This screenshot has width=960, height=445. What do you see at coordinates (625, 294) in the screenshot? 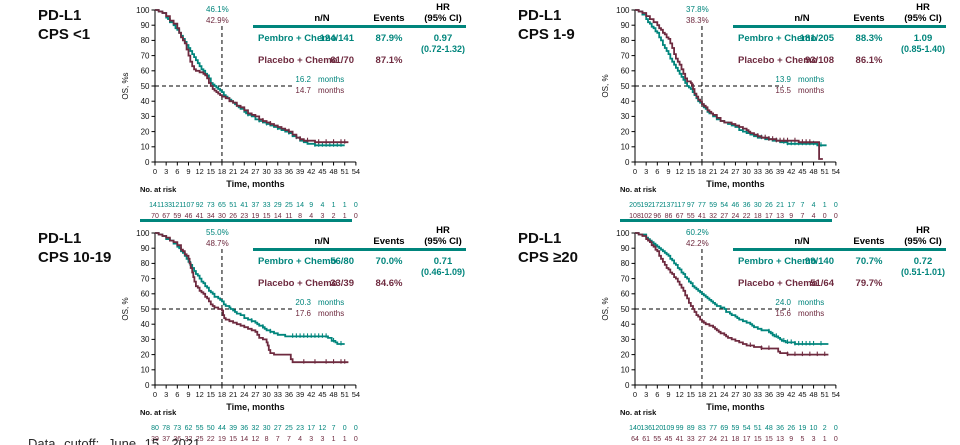
I see `y-tick-label: 60` at bounding box center [625, 294].